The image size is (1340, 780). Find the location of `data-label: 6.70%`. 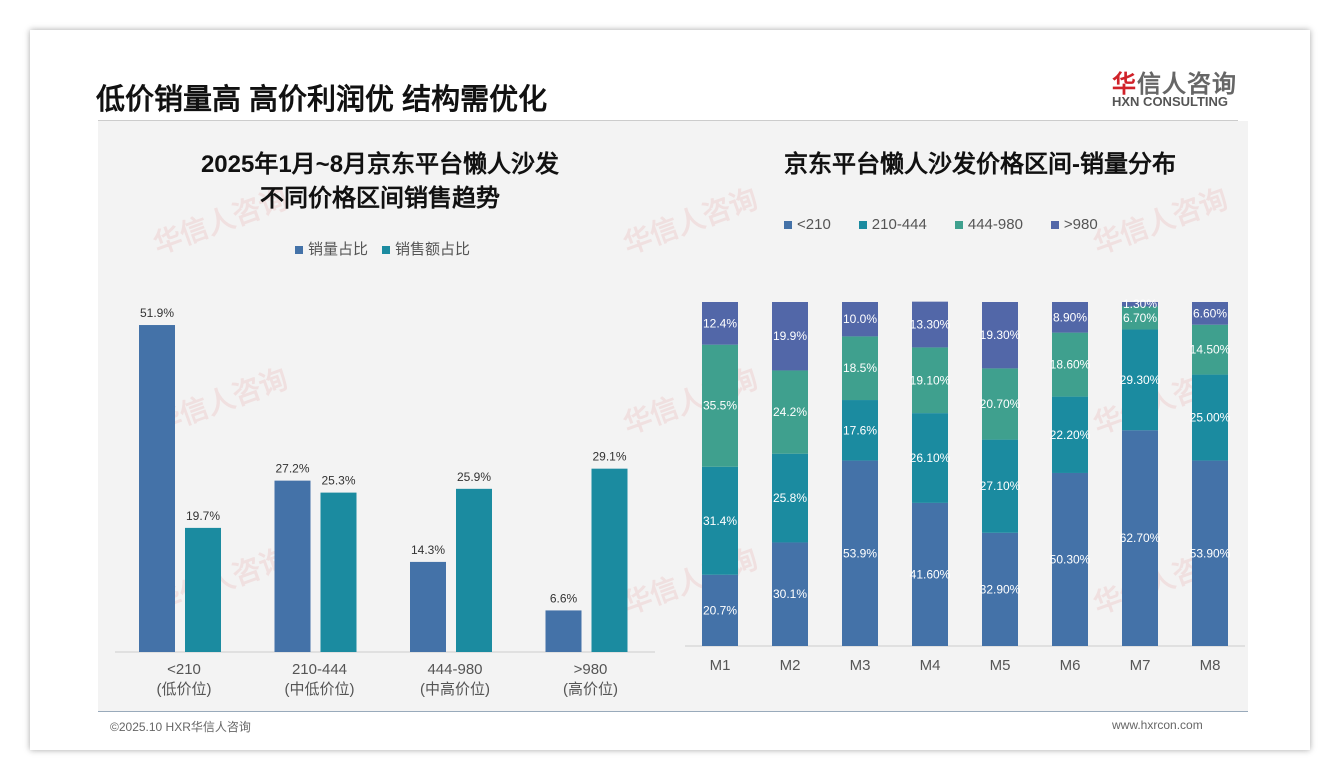

data-label: 6.70% is located at coordinates (1140, 318).